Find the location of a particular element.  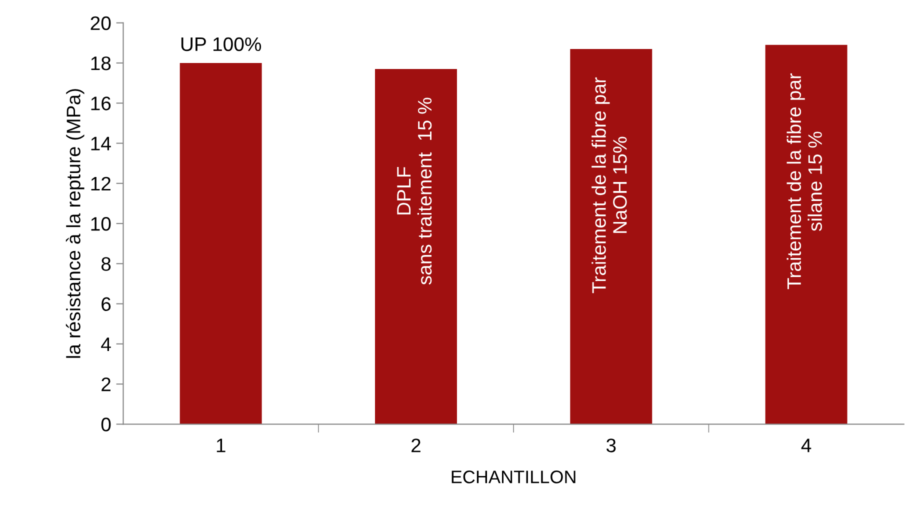

y-axis-title: la résistance à la repture (MPa) is located at coordinates (75, 223).